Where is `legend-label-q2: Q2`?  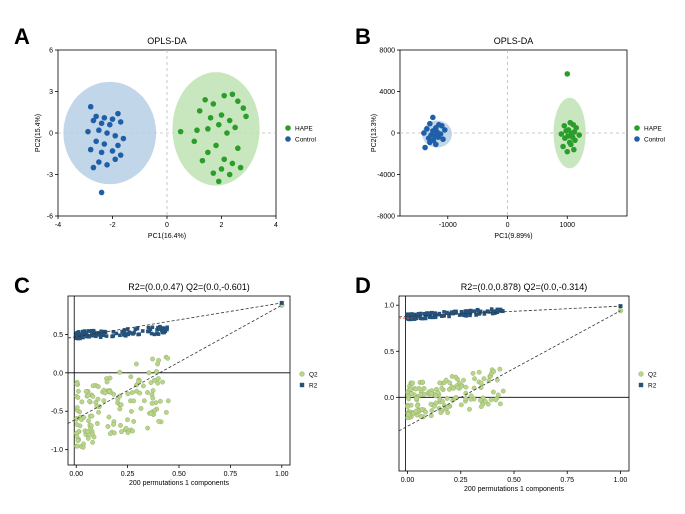
legend-label-q2: Q2 is located at coordinates (313, 375).